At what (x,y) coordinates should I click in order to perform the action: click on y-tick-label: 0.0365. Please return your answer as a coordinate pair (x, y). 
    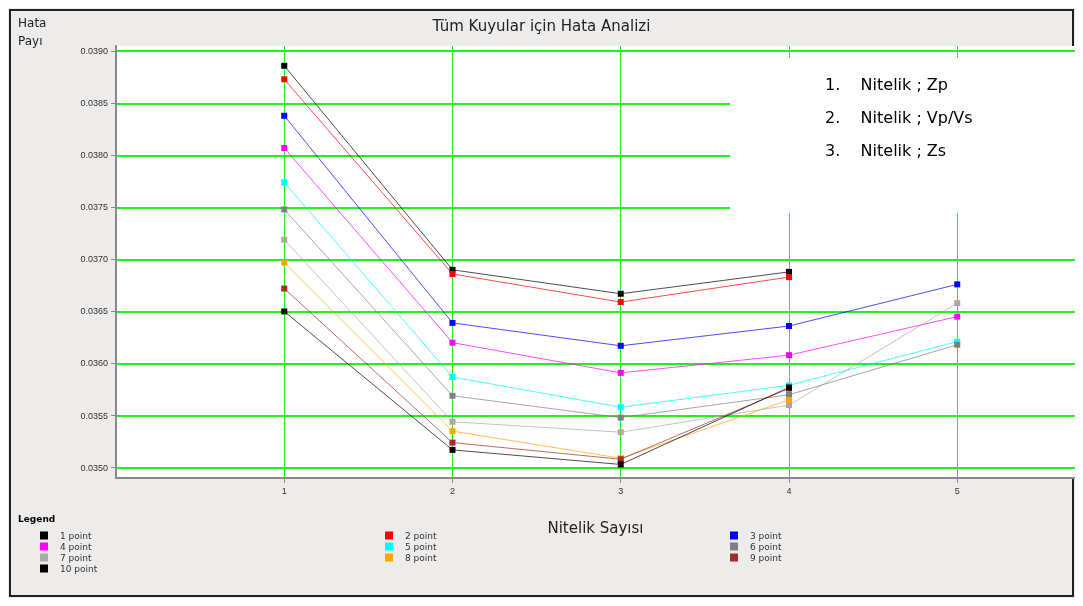
    Looking at the image, I should click on (94, 311).